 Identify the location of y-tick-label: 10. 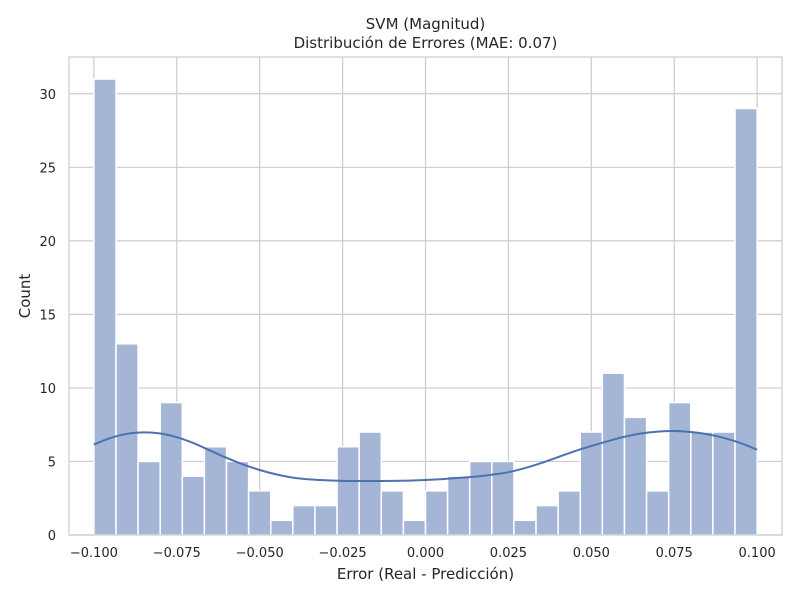
(47, 389).